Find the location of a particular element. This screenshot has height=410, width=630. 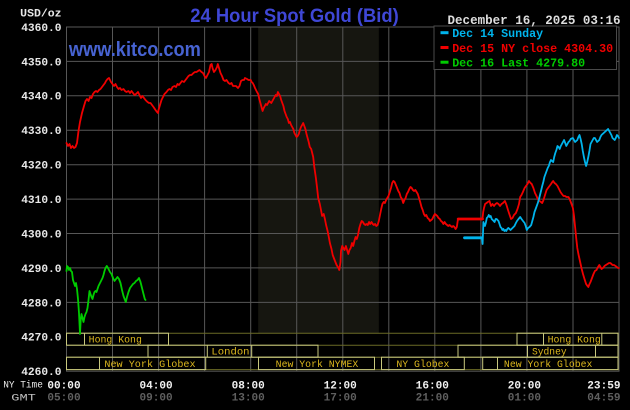

svg-text: 4340.0 is located at coordinates (41, 98).